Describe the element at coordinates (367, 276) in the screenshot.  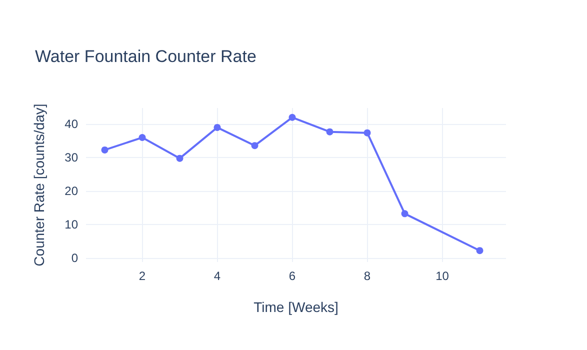
I see `x-tick-label: 8` at that location.